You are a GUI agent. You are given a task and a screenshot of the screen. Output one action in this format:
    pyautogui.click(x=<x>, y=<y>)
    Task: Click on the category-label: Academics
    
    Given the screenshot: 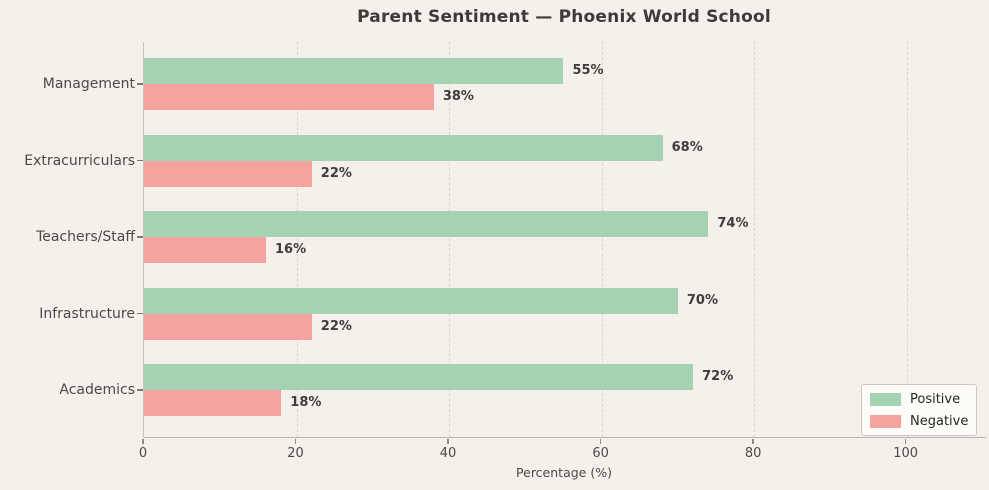 What is the action you would take?
    pyautogui.click(x=97, y=390)
    